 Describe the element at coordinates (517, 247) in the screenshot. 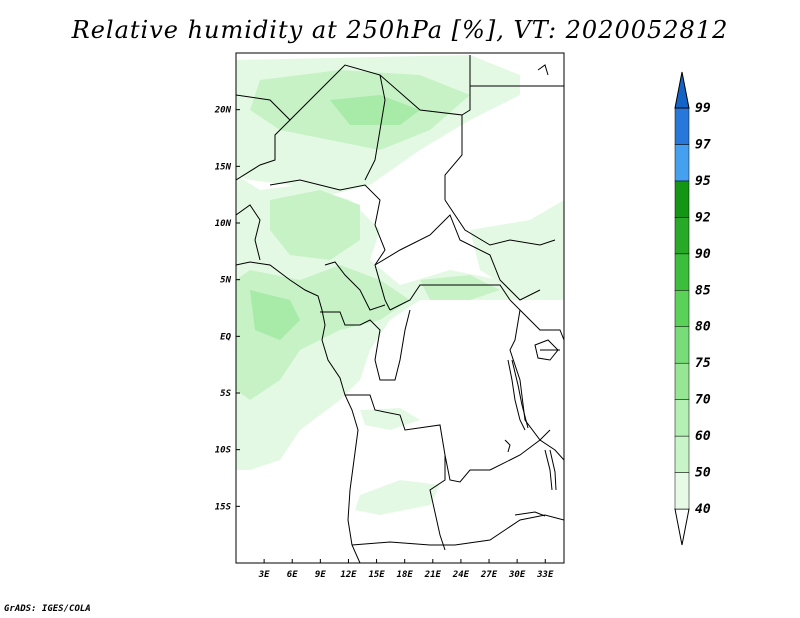

I see `humidity-area-east` at that location.